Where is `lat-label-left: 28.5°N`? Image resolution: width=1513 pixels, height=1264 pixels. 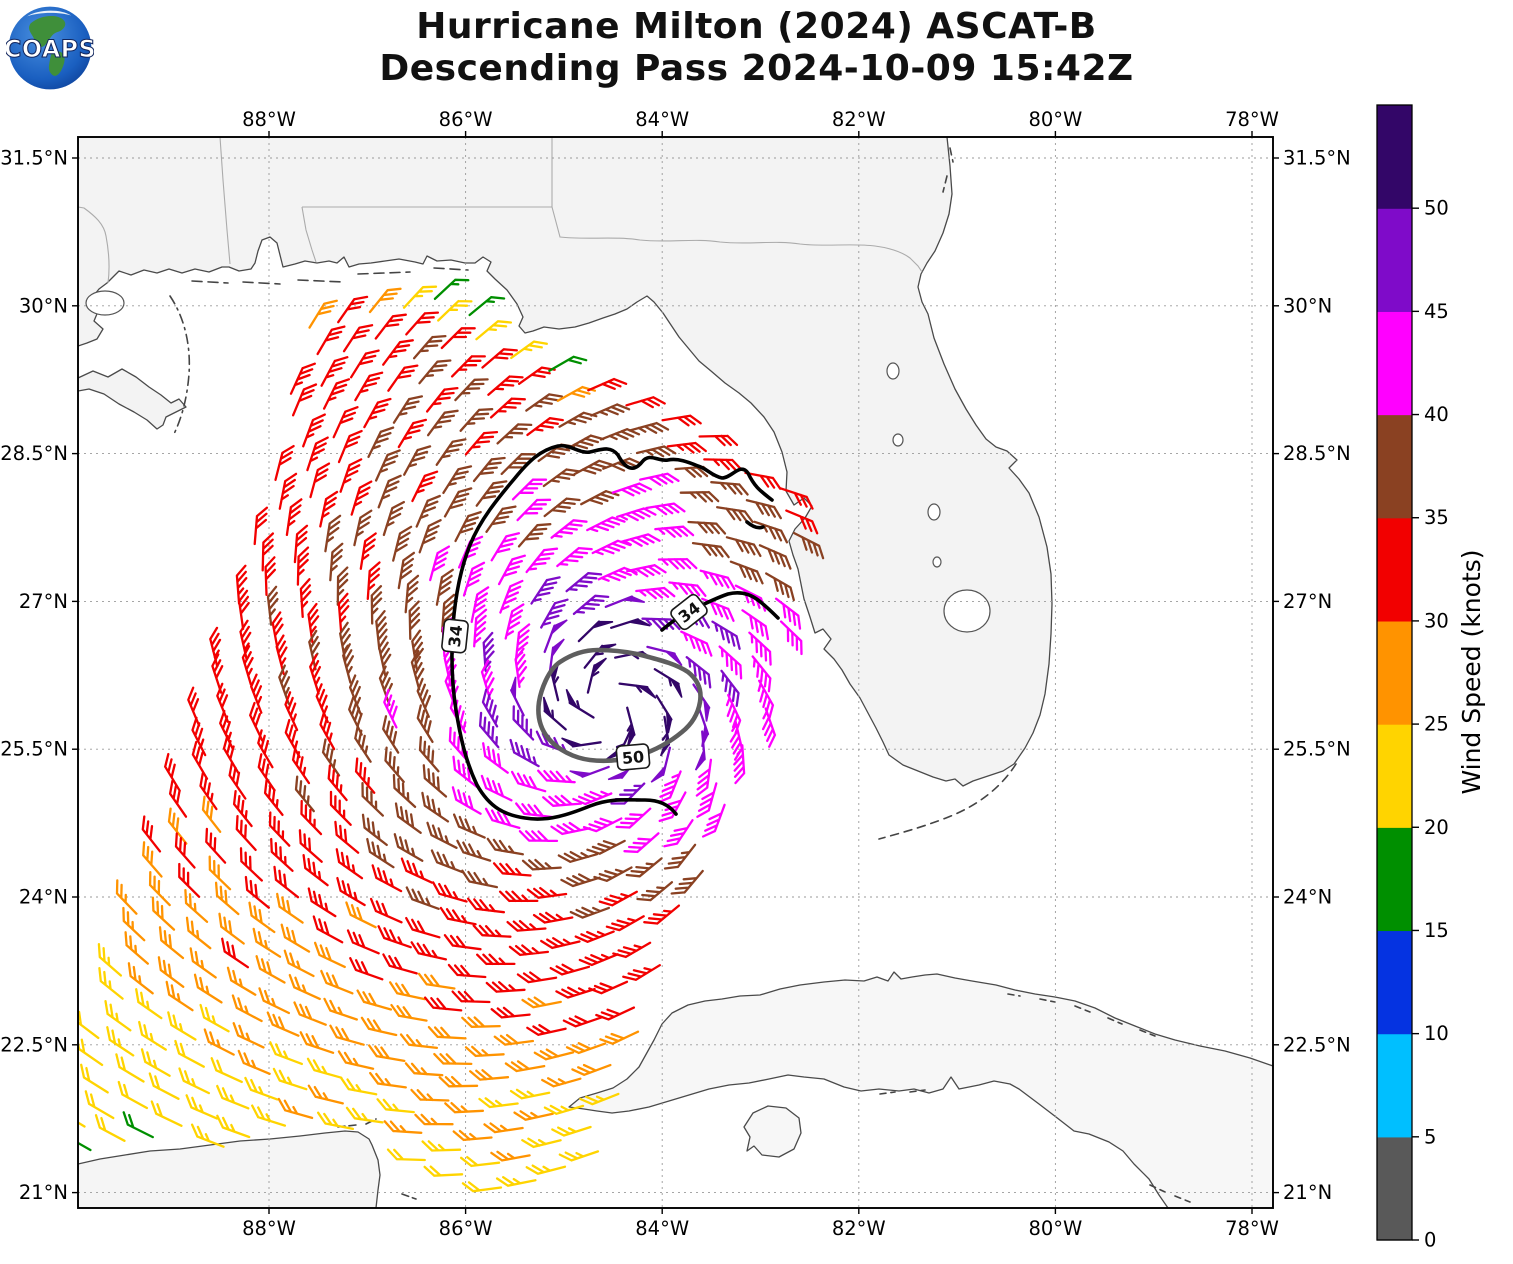 lat-label-left: 28.5°N is located at coordinates (34, 453).